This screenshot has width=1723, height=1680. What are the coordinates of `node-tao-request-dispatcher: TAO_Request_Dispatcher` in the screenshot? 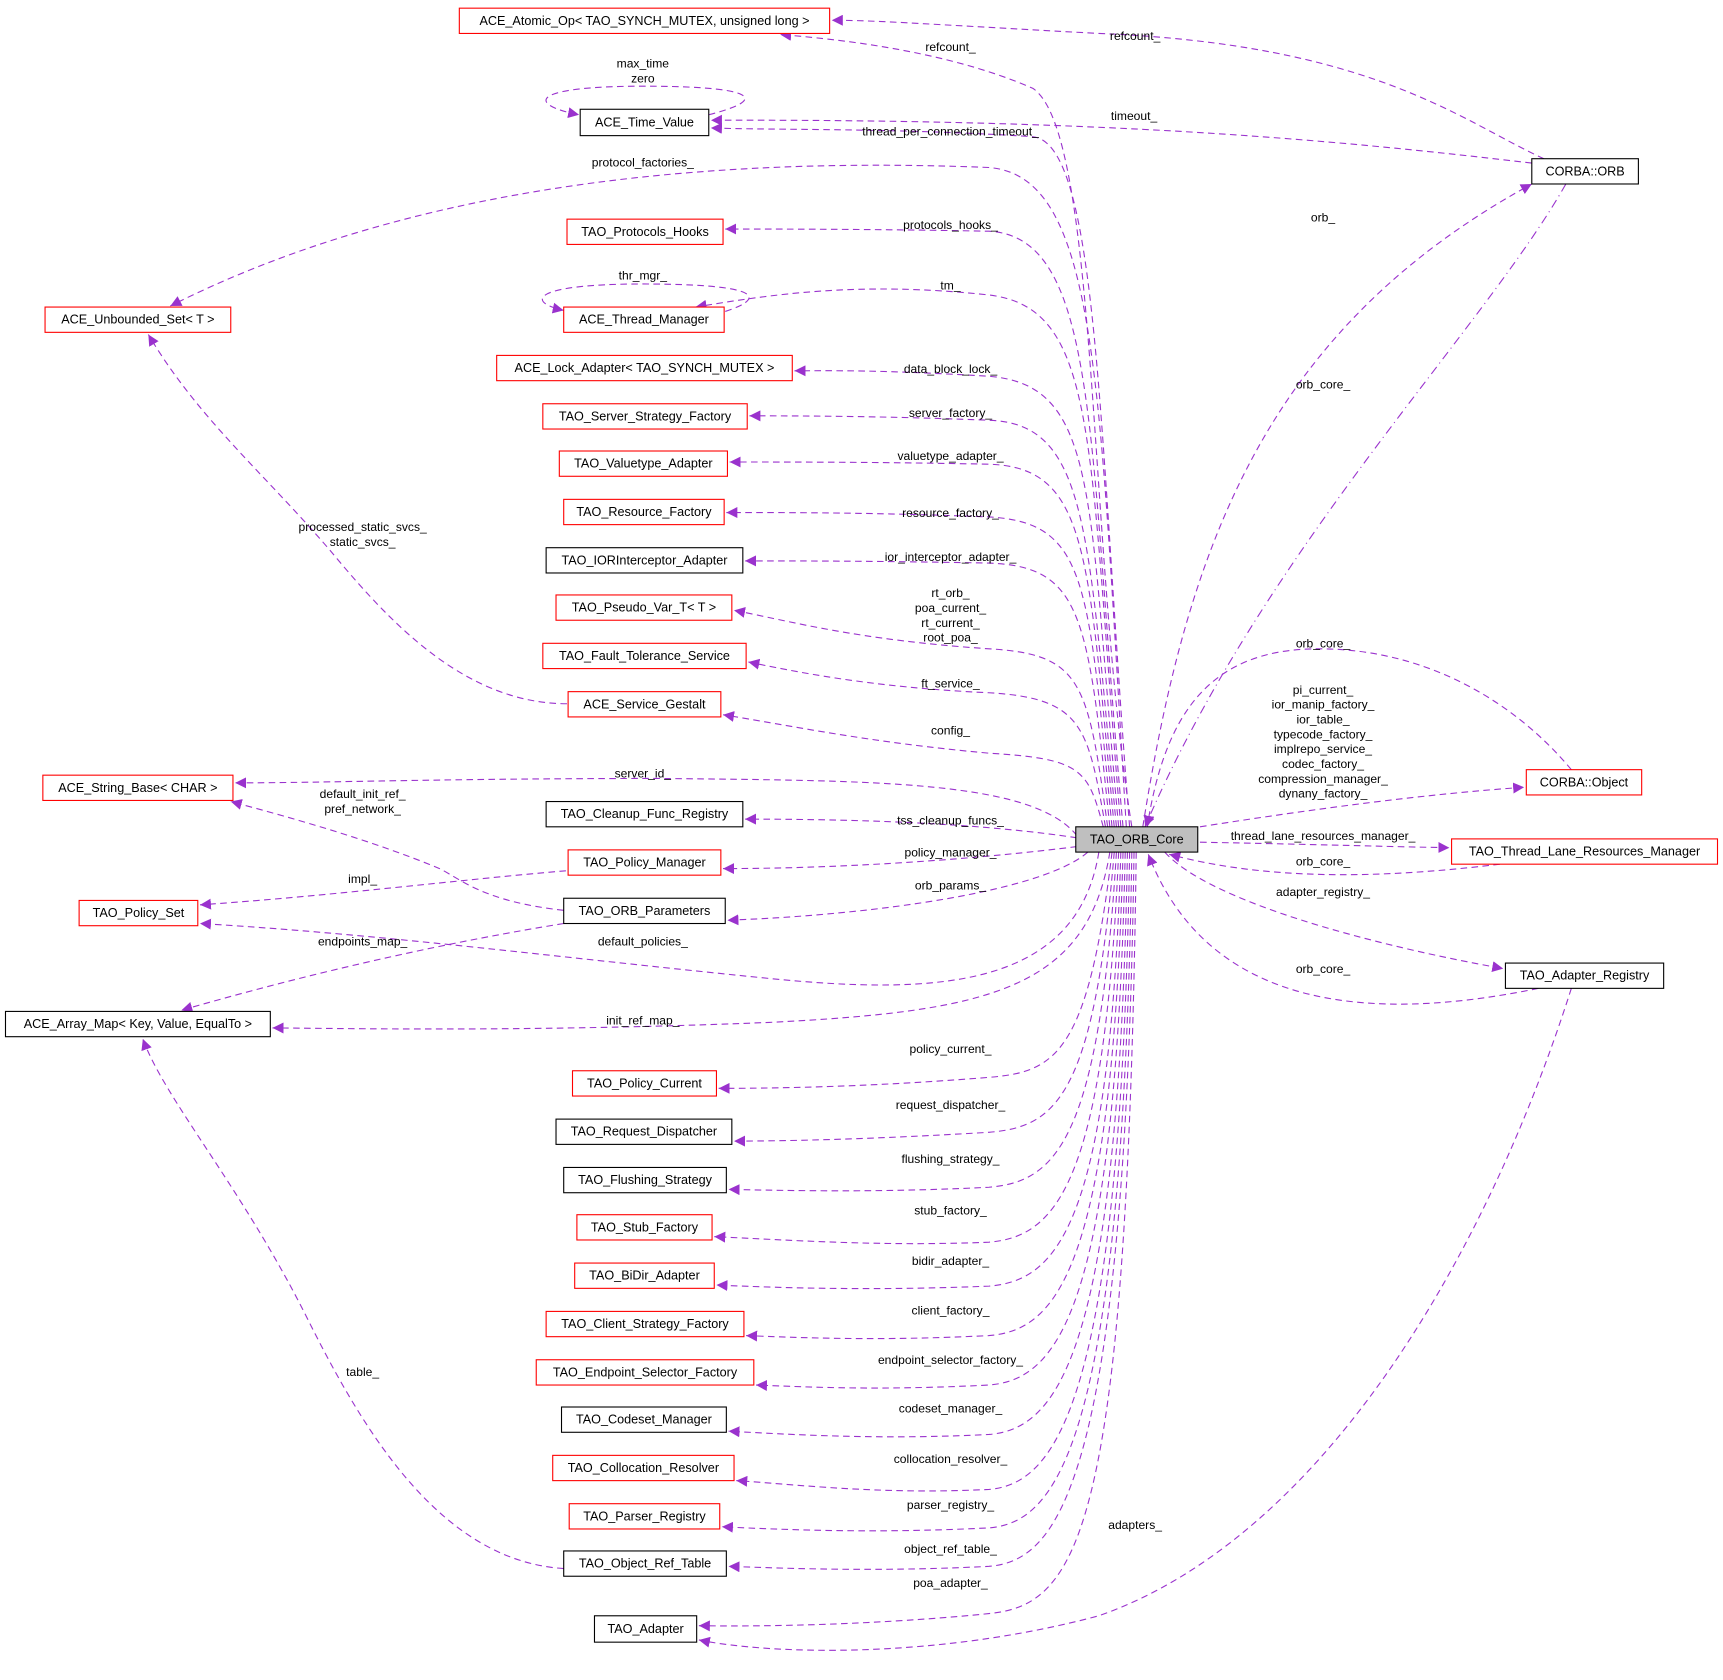 It's located at (644, 1131).